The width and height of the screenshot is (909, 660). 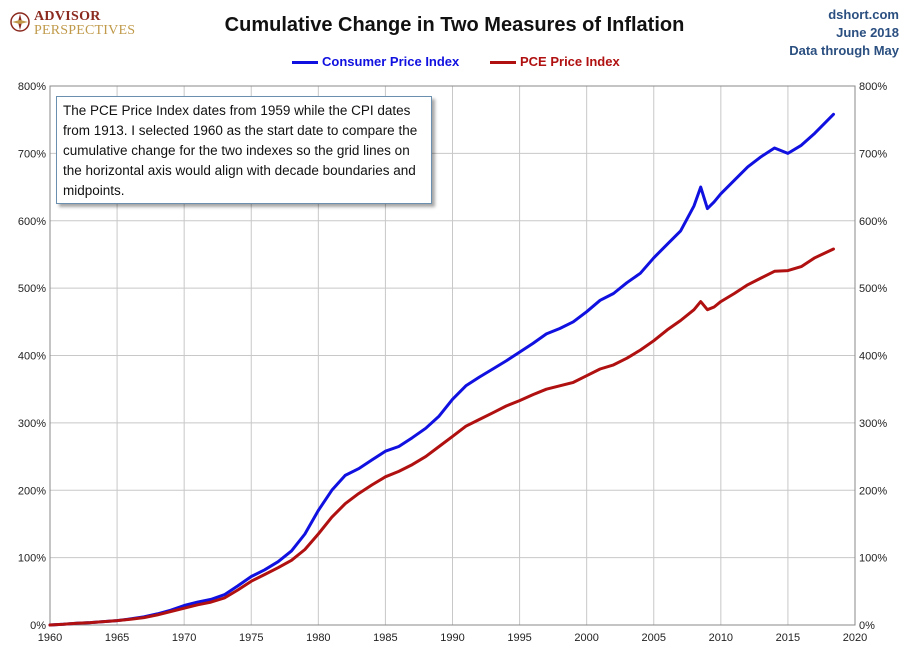 I want to click on x-tick-label: 1970, so click(x=184, y=638).